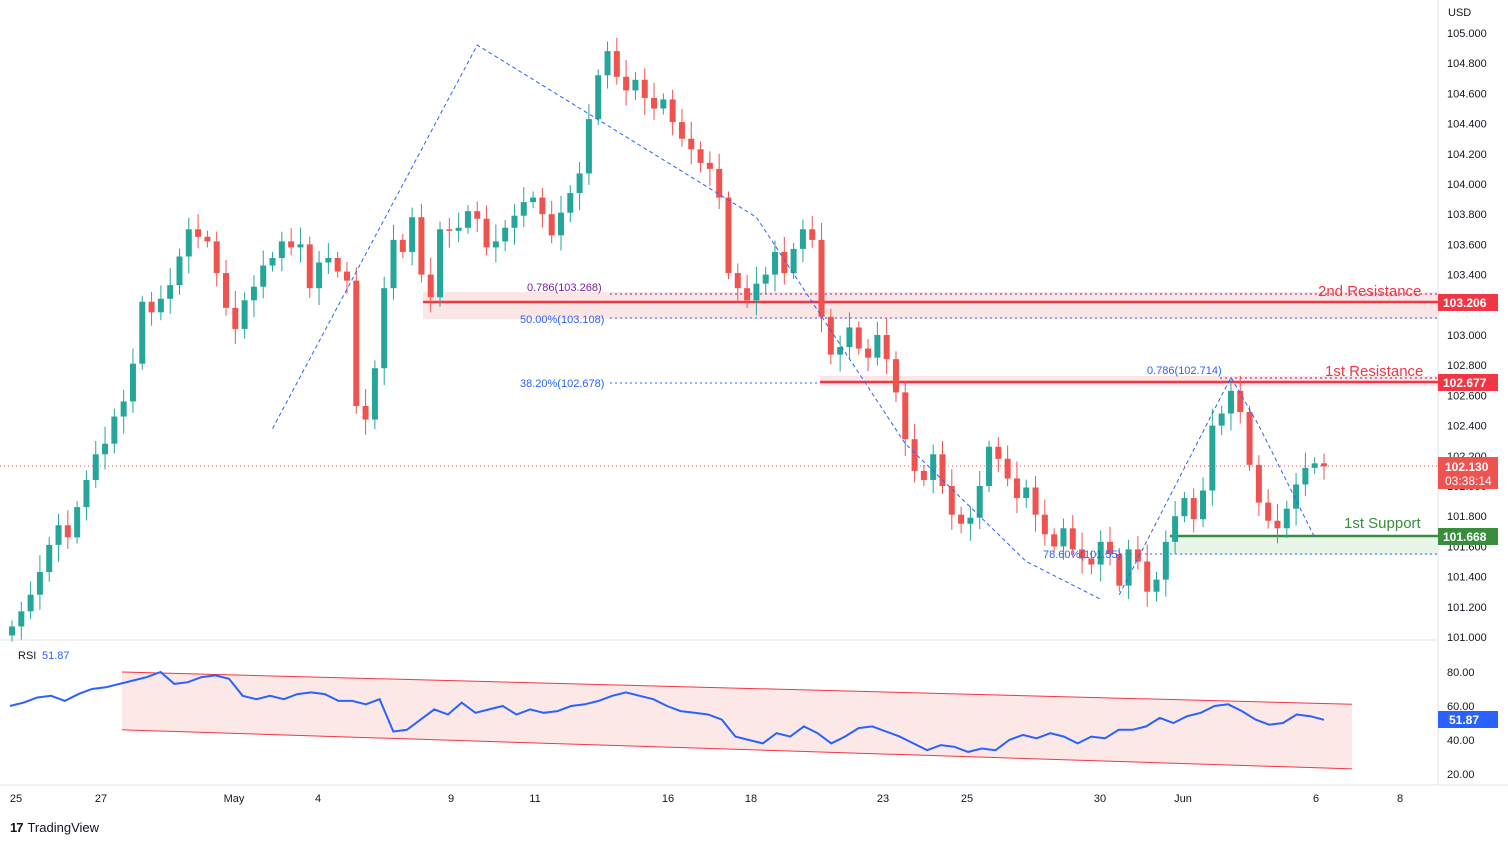 The width and height of the screenshot is (1508, 846). I want to click on price-tick-label: 101.400, so click(1467, 578).